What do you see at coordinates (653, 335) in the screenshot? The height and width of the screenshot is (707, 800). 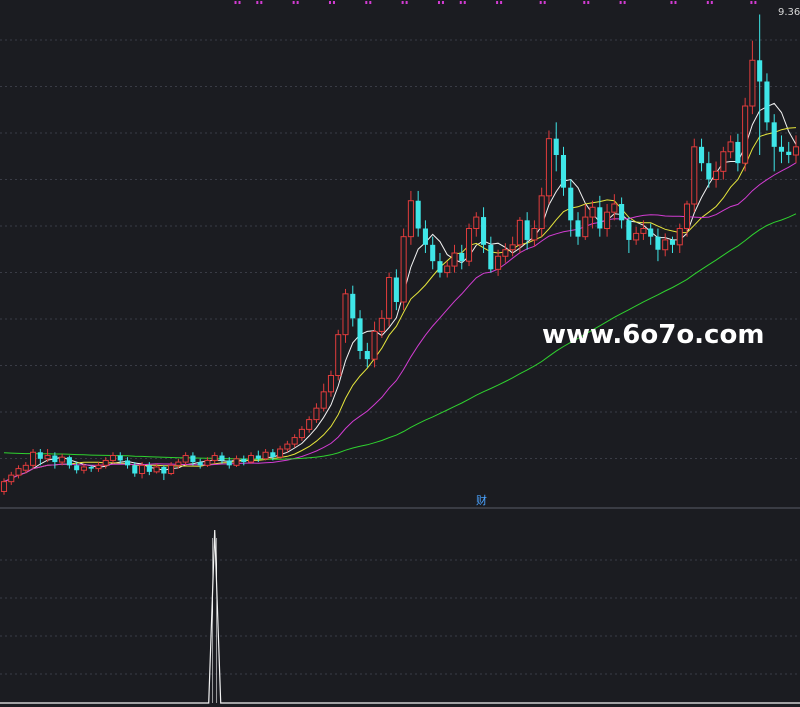 I see `watermark-text: www.6o7o.com` at bounding box center [653, 335].